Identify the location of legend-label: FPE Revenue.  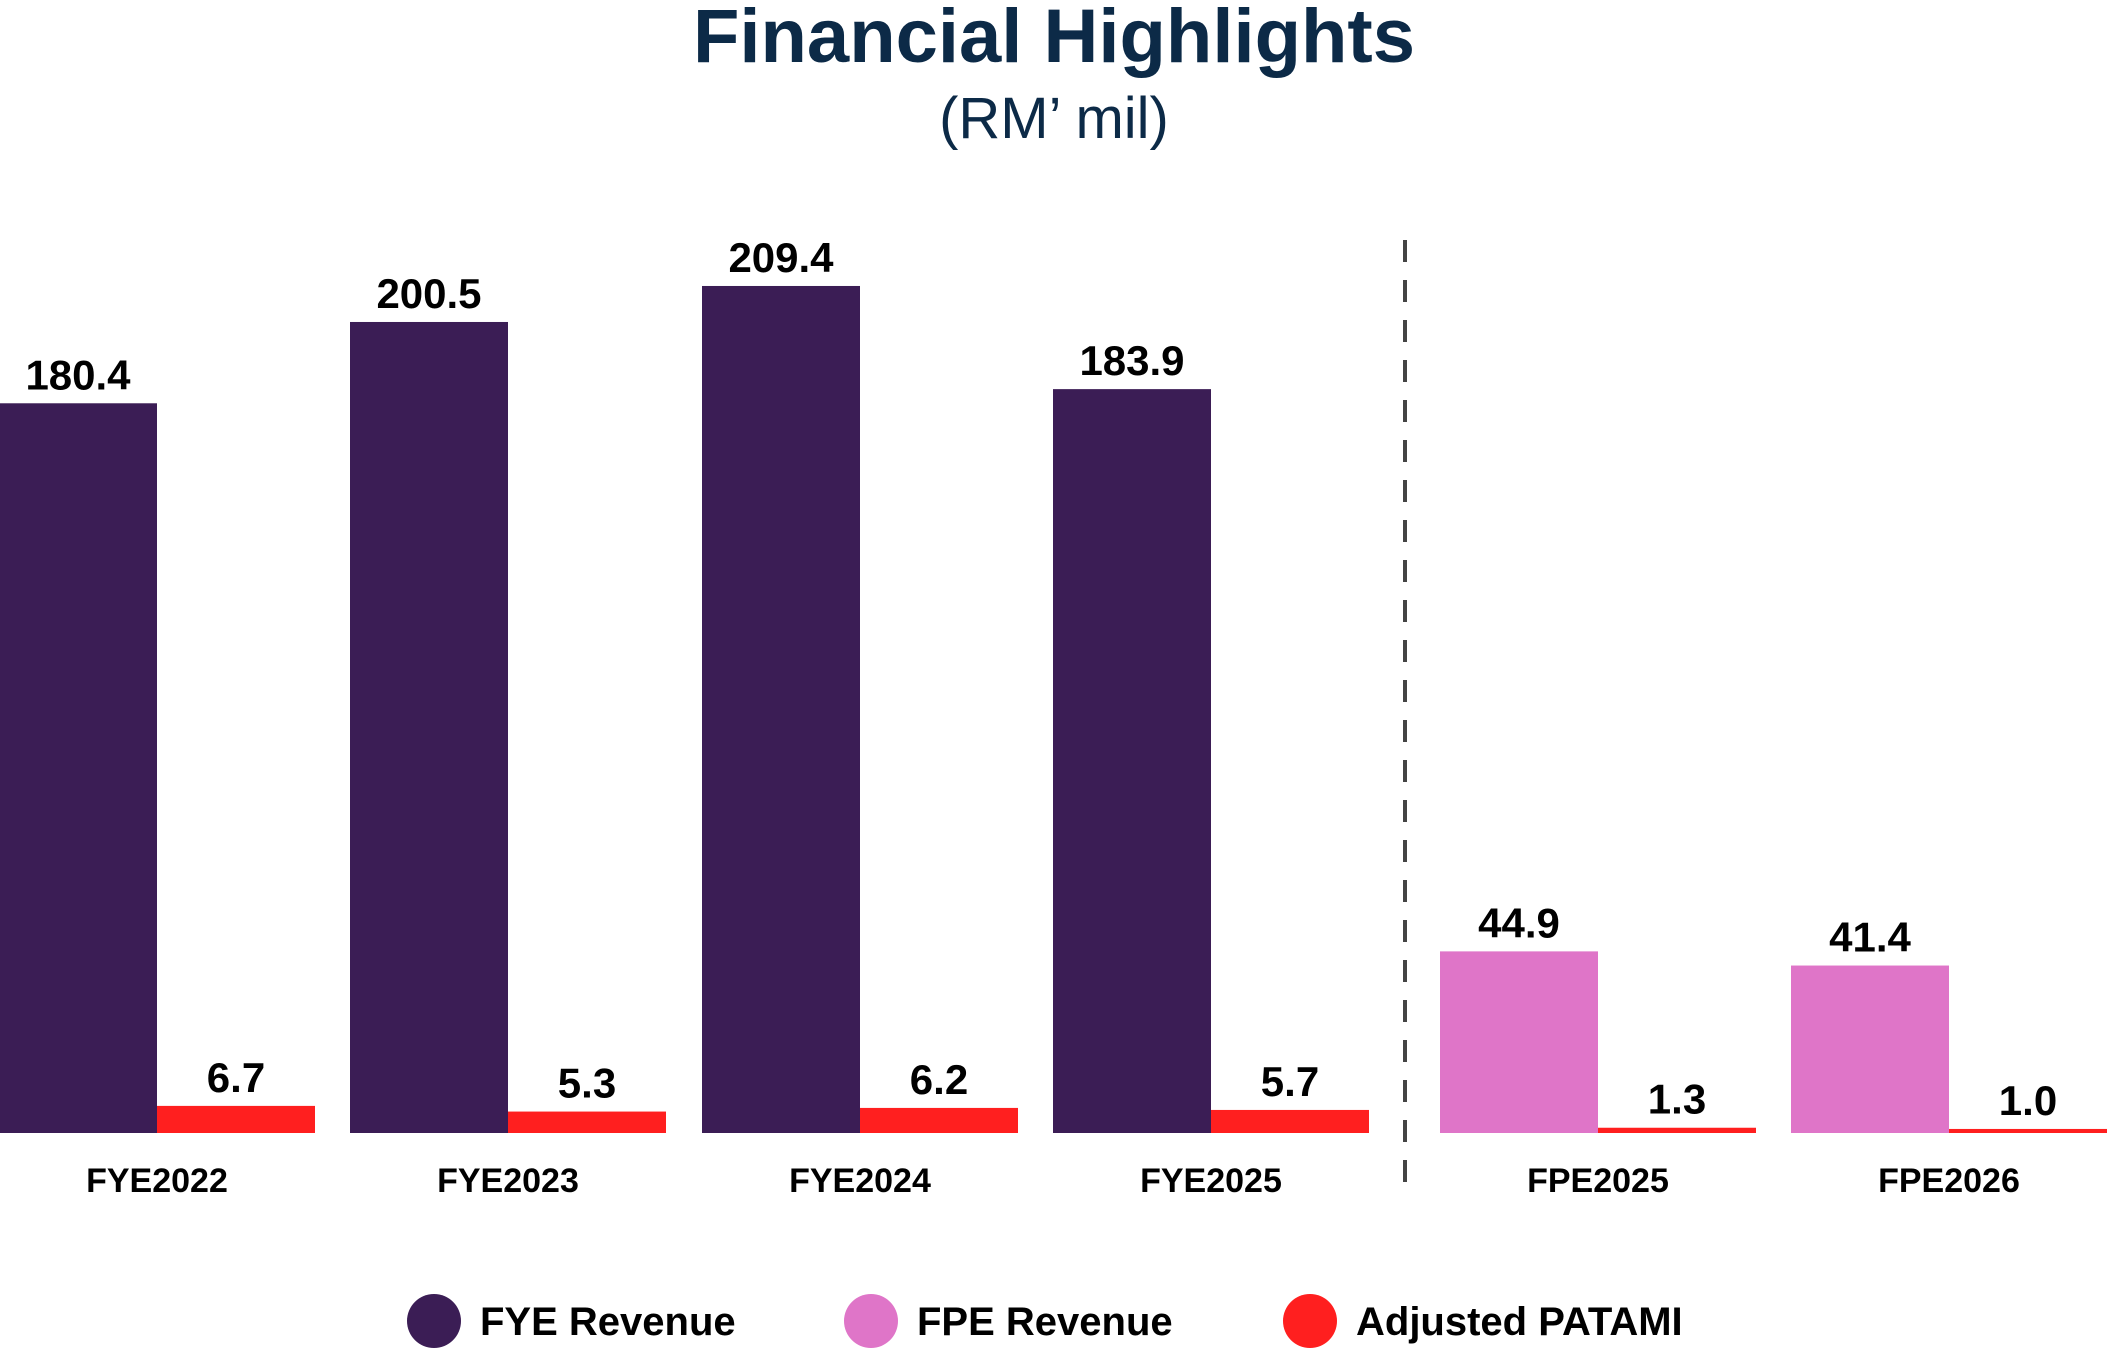
(1045, 1322).